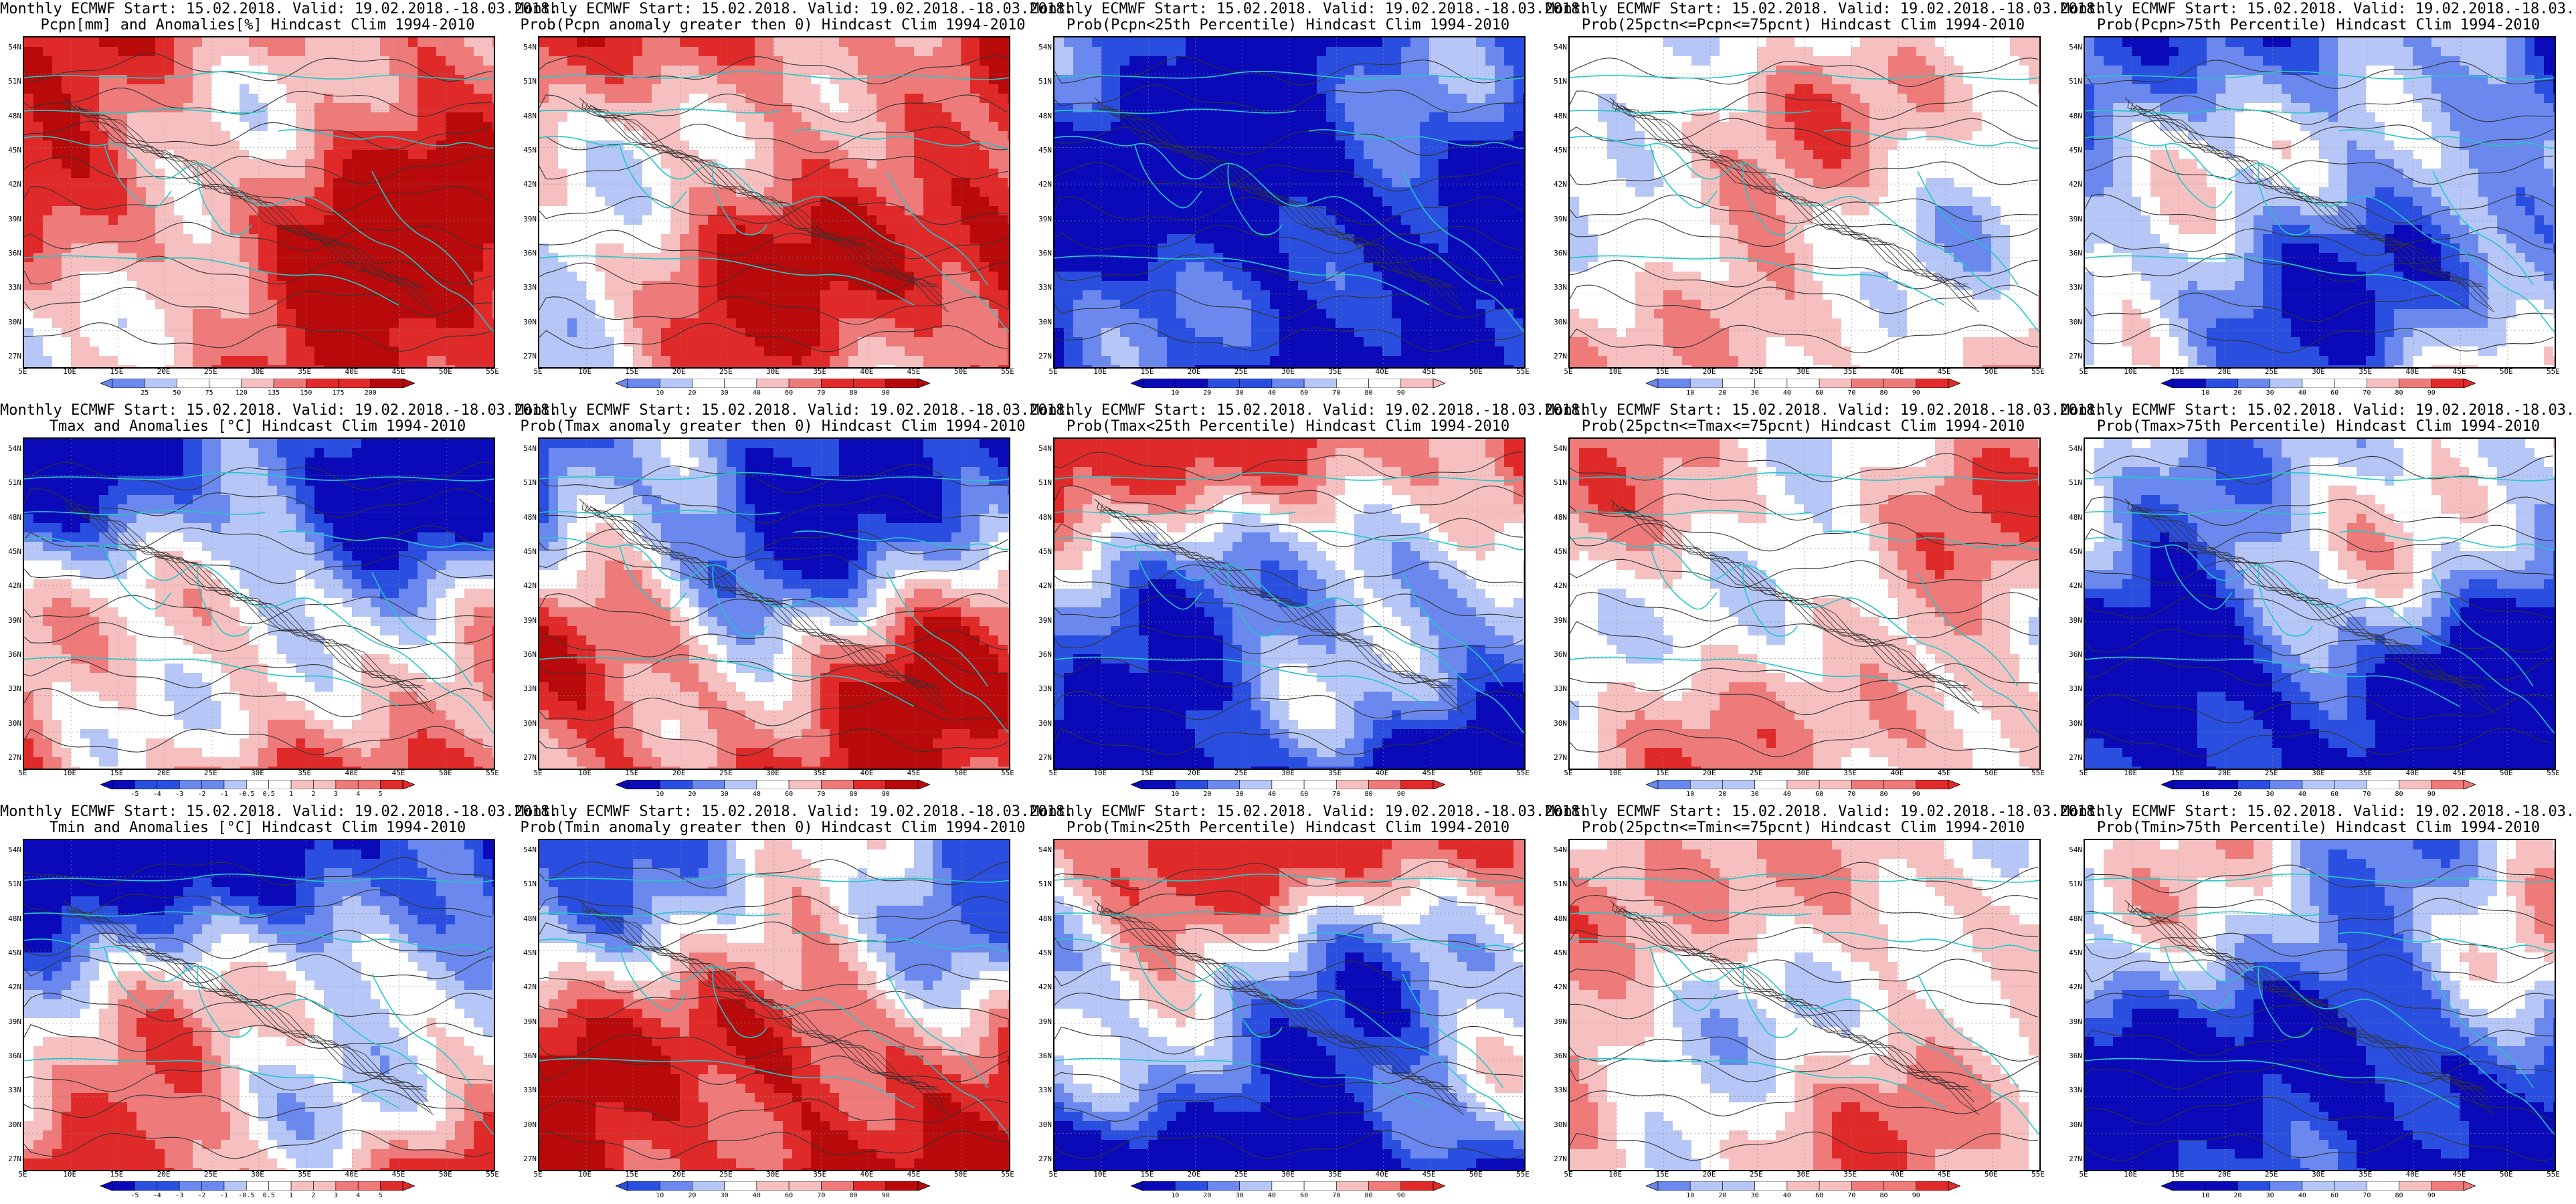 The image size is (2576, 1204). What do you see at coordinates (12, 47) in the screenshot?
I see `lat-tick-label: 54N` at bounding box center [12, 47].